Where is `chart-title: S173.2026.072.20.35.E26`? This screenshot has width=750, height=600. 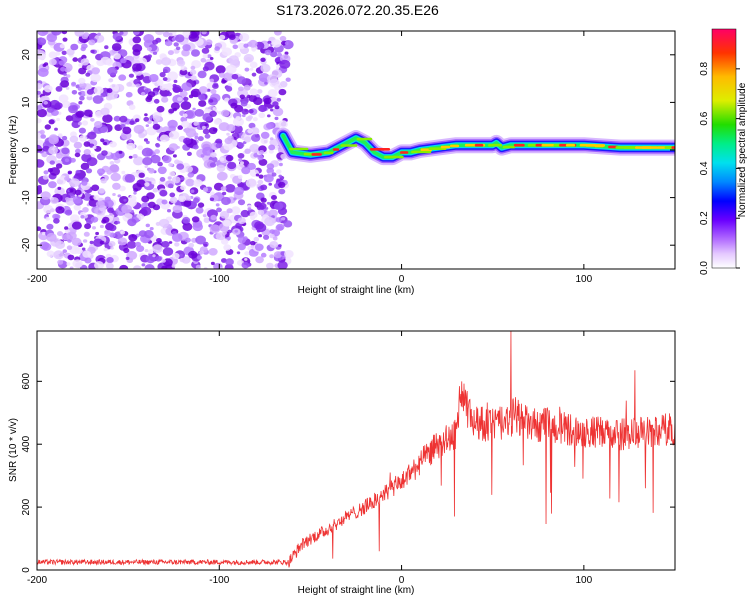 chart-title: S173.2026.072.20.35.E26 is located at coordinates (357, 10).